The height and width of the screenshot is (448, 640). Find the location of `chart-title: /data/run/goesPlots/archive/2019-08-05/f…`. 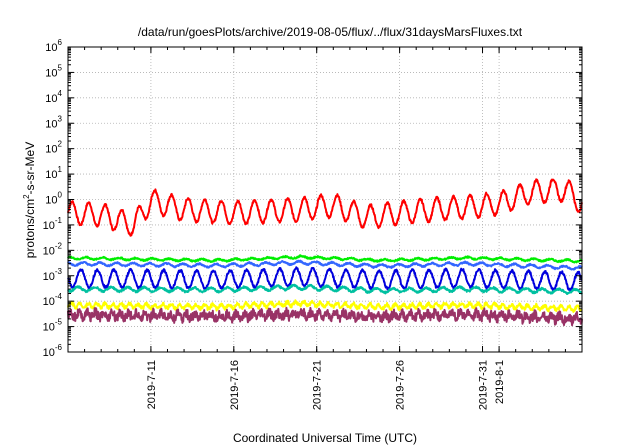

chart-title: /data/run/goesPlots/archive/2019-08-05/f… is located at coordinates (330, 32).